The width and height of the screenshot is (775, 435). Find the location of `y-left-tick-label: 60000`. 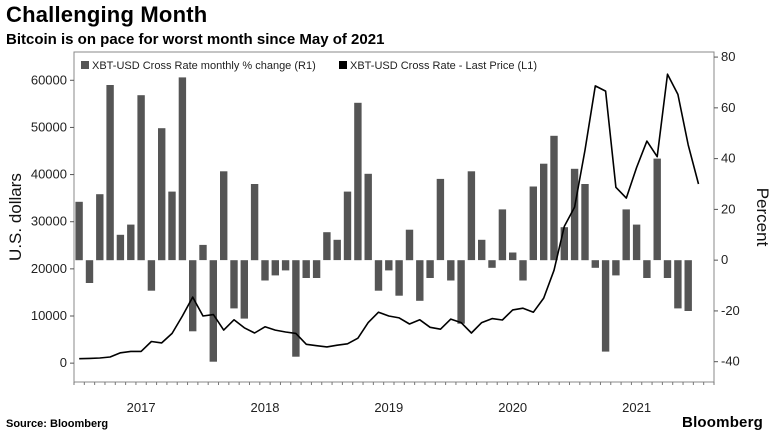

y-left-tick-label: 60000 is located at coordinates (49, 79).